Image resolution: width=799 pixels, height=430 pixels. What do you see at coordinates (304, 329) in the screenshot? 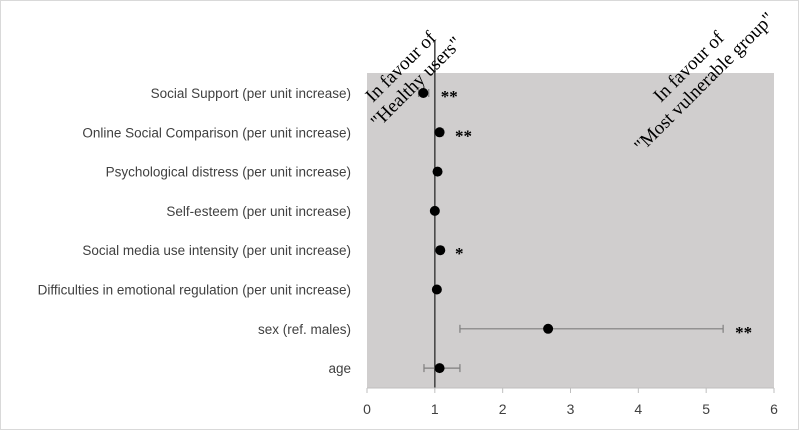
I see `category-label: sex (ref. males)` at bounding box center [304, 329].